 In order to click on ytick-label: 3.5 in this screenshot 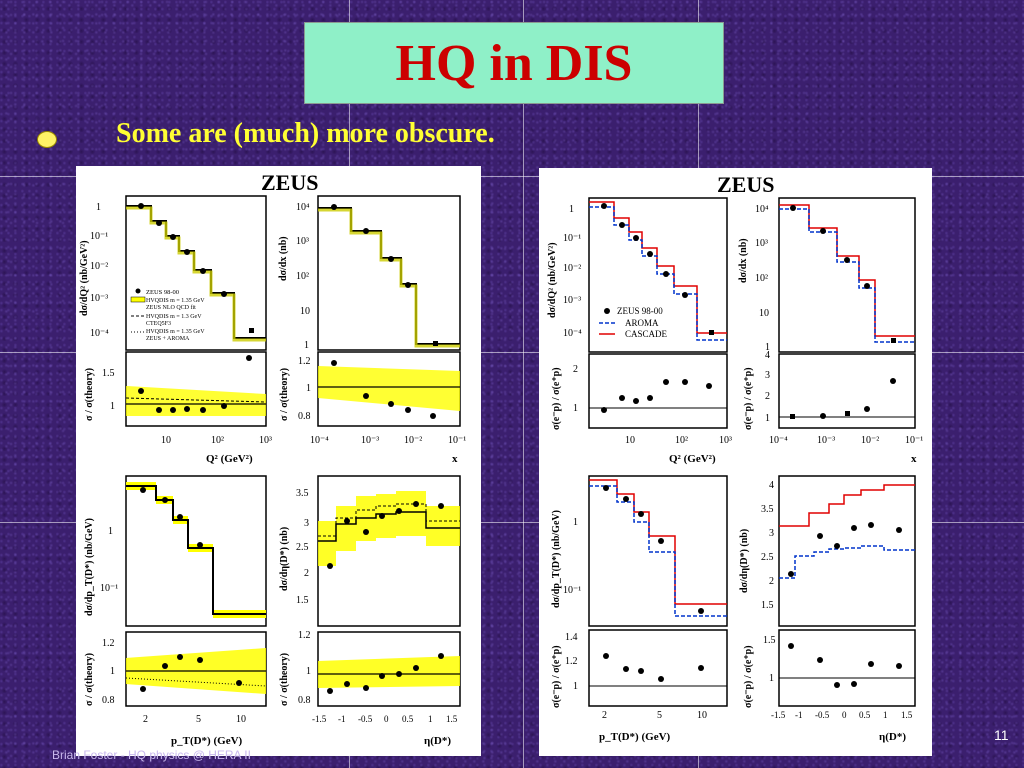, I will do `click(767, 509)`.